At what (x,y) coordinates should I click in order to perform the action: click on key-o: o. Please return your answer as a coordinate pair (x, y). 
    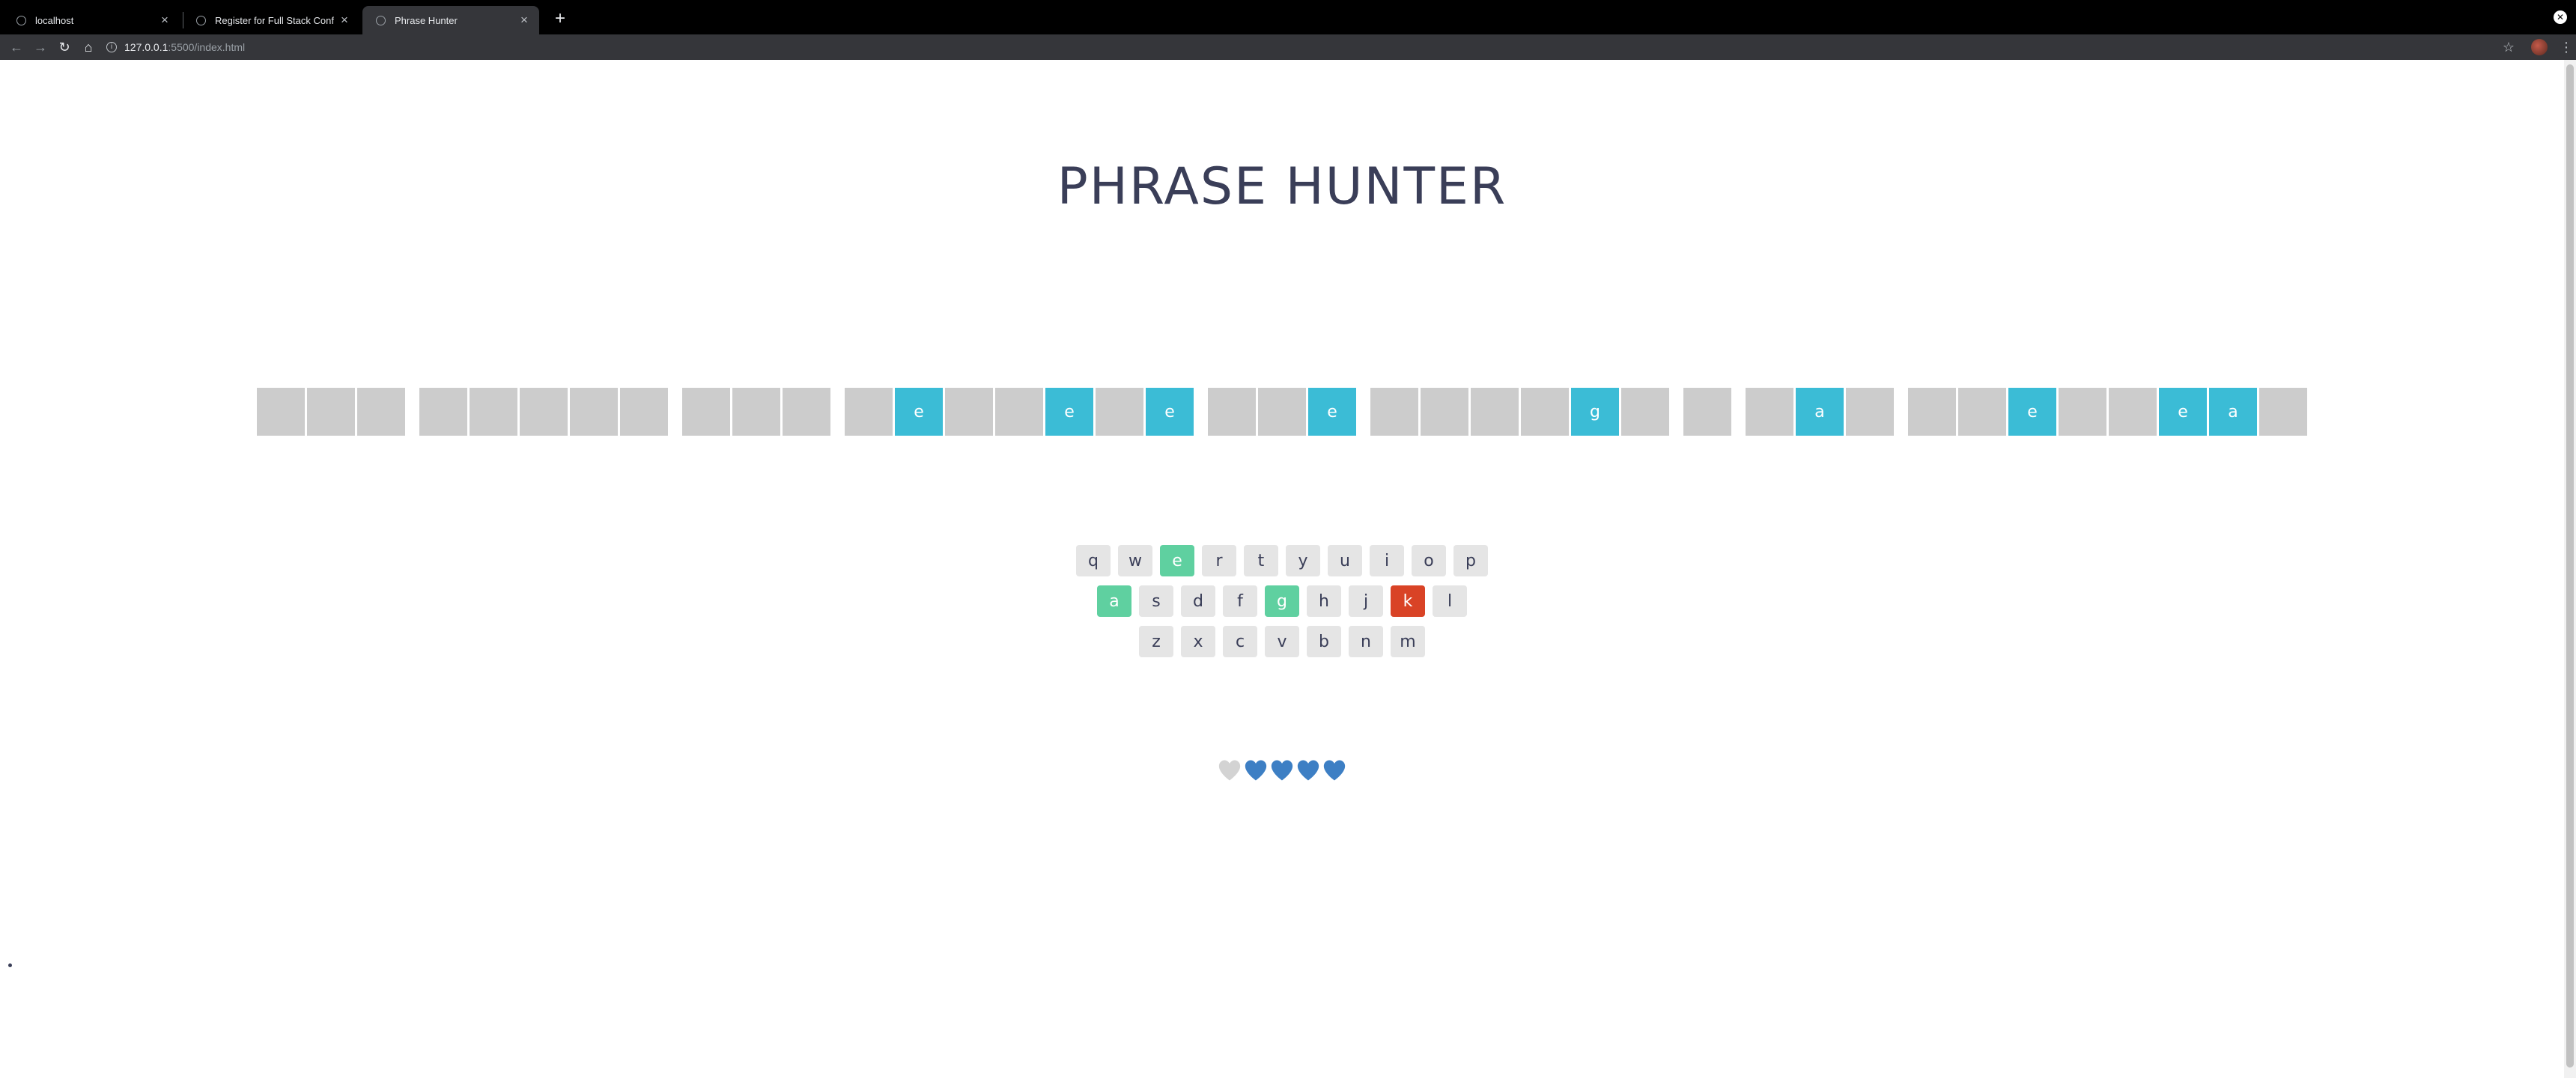
    Looking at the image, I should click on (1429, 560).